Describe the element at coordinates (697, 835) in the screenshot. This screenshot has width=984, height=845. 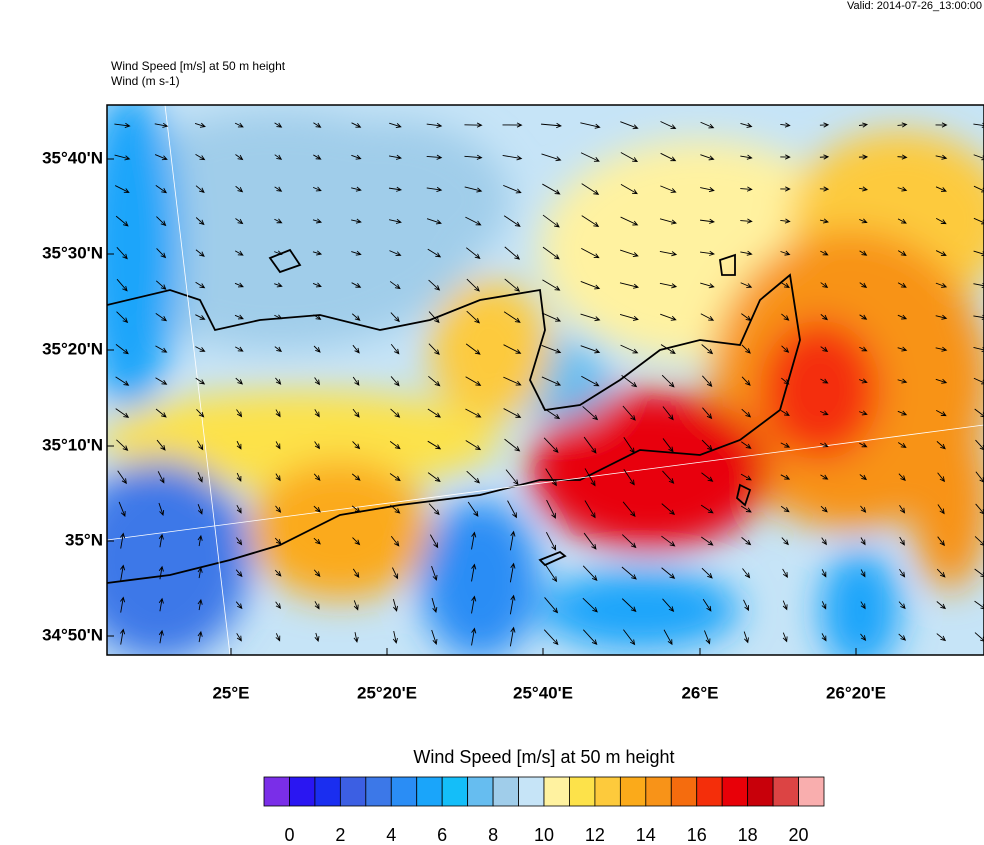
I see `colorbar-label: 16` at that location.